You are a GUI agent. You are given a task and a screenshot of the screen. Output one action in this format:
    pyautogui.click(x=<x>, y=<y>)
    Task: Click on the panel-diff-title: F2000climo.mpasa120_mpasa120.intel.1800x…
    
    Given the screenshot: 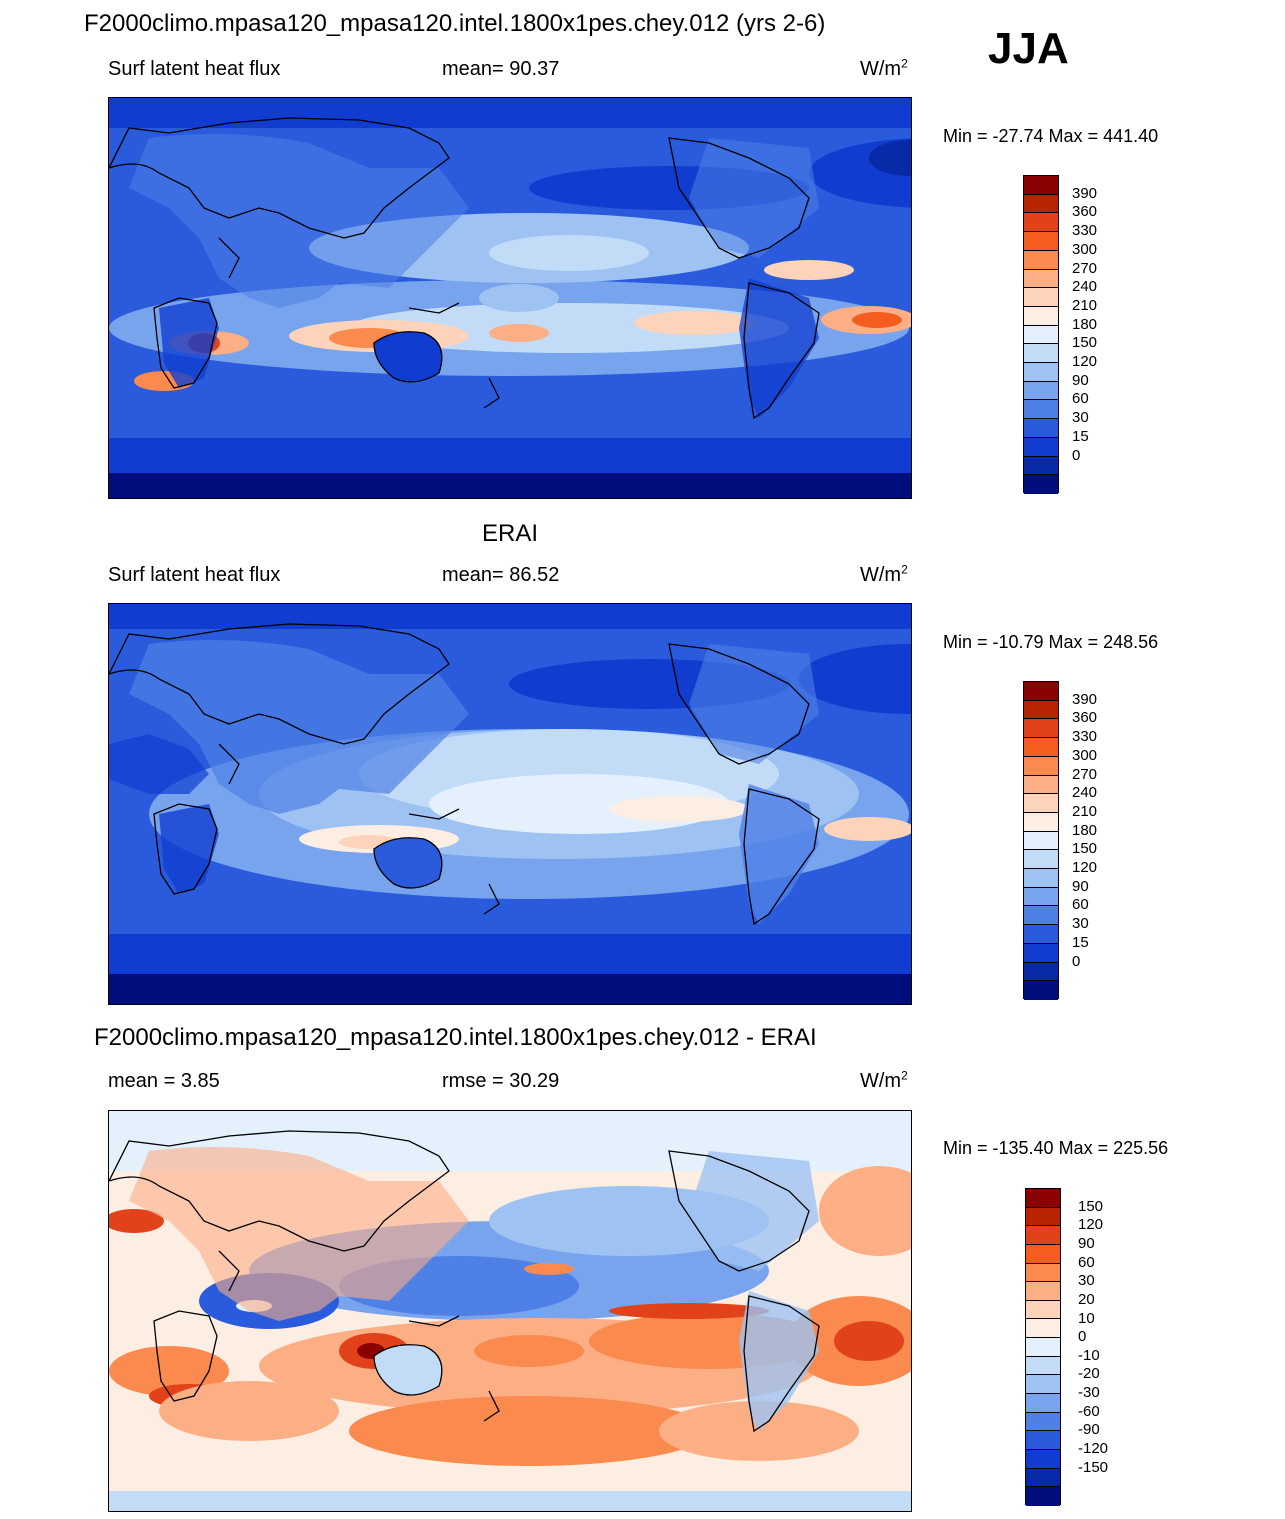 What is the action you would take?
    pyautogui.click(x=455, y=1037)
    